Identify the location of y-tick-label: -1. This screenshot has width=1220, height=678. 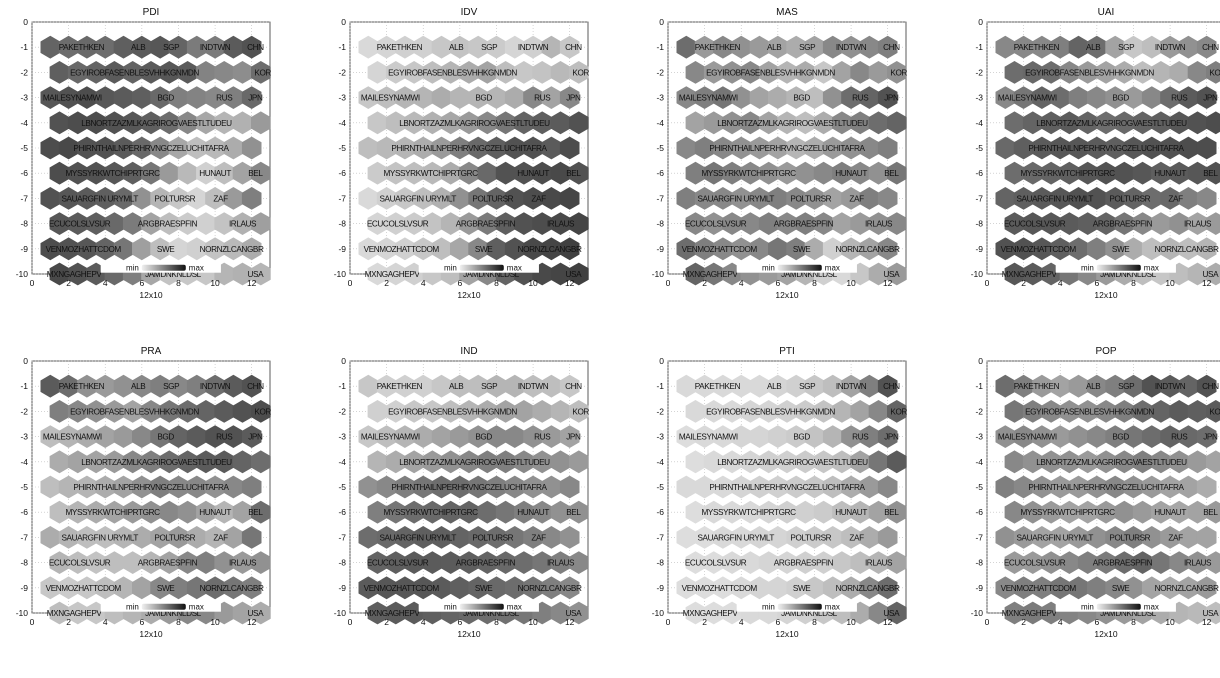
(24, 386).